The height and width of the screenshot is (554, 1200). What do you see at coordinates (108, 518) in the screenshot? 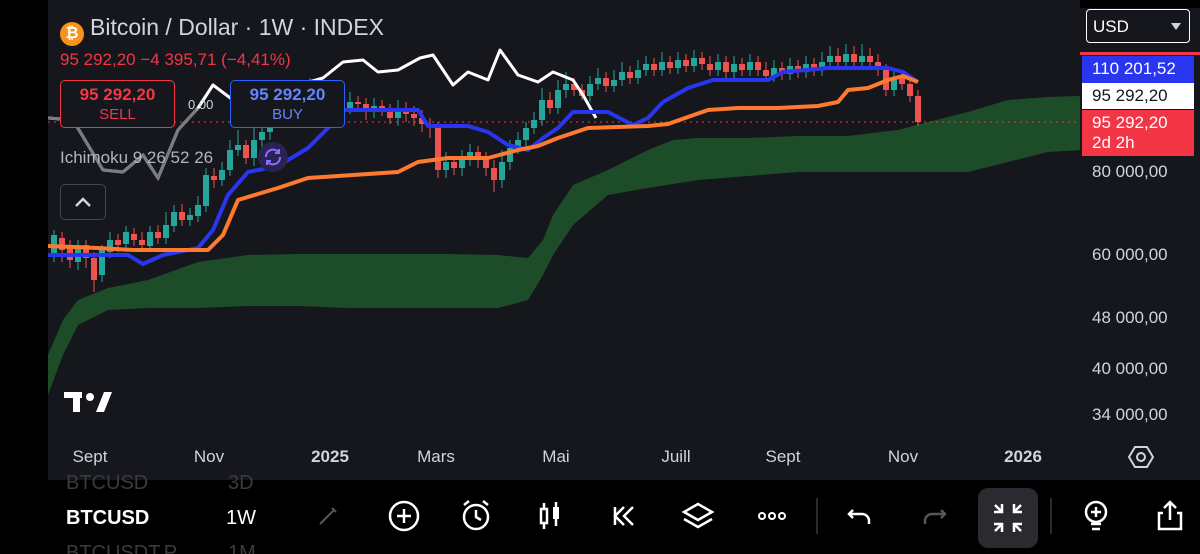
I see `current-symbol: BTCUSD` at bounding box center [108, 518].